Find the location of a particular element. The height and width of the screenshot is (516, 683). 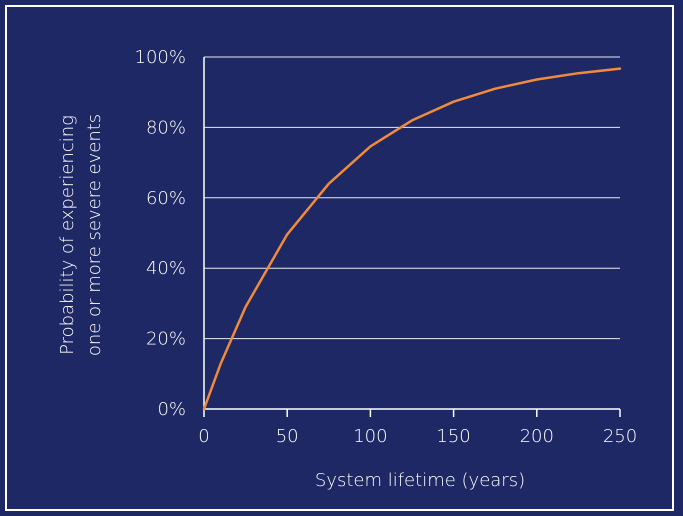

x-tick-label: 100 is located at coordinates (370, 436).